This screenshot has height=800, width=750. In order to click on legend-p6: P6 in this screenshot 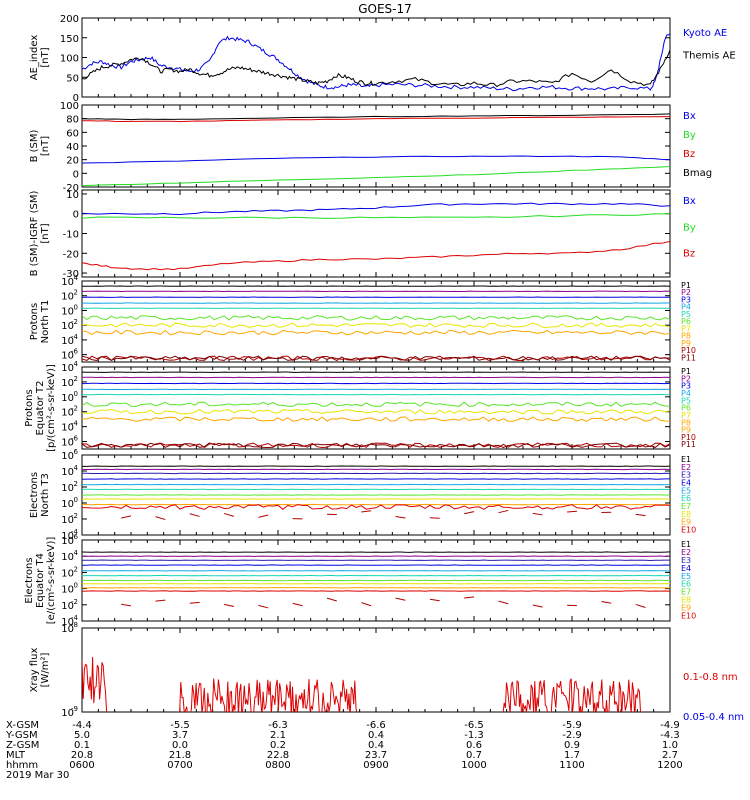, I will do `click(686, 408)`.